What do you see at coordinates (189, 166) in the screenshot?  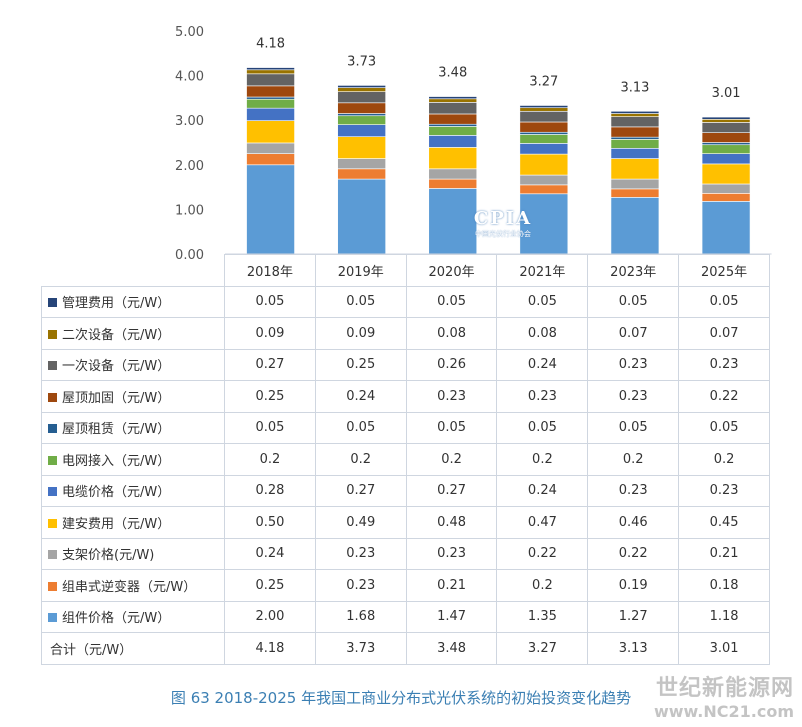 I see `y-tick-label: 2.00` at bounding box center [189, 166].